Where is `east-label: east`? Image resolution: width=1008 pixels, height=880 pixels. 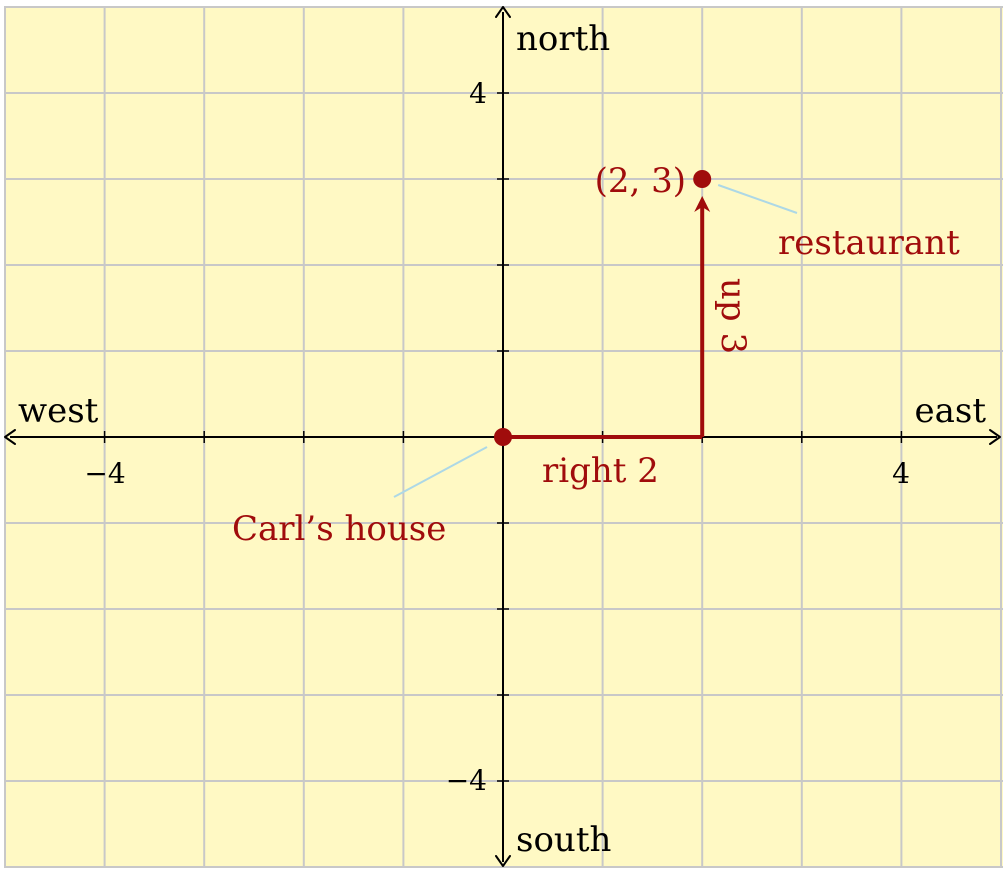 east-label: east is located at coordinates (950, 411).